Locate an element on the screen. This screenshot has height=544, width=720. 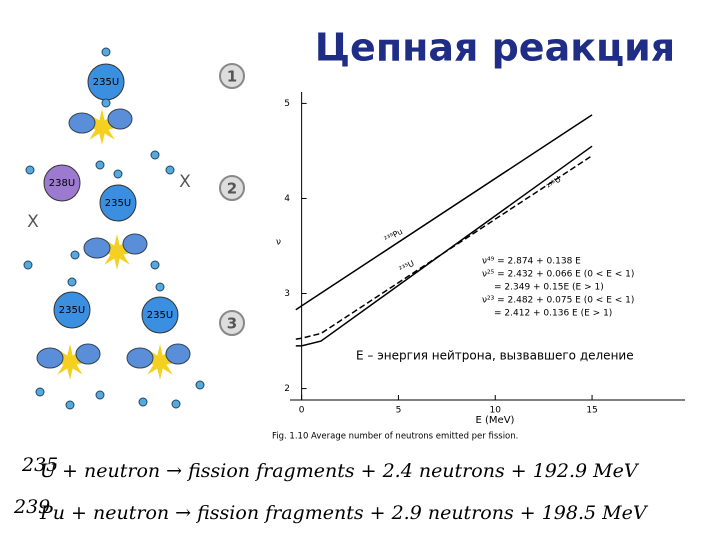
step-number: 1 is located at coordinates (232, 77).